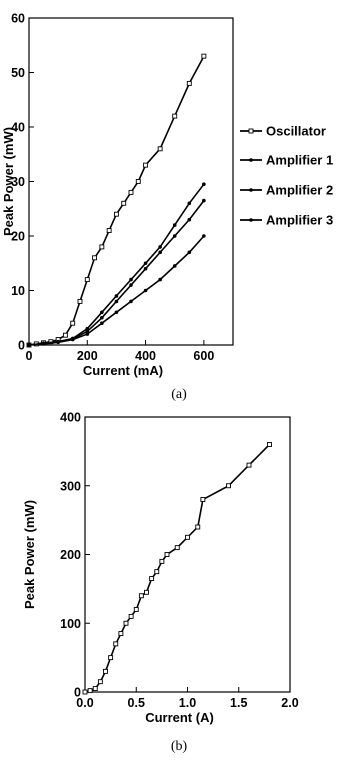 The width and height of the screenshot is (361, 761). I want to click on chart-b-x-tick-label: 0.5, so click(136, 703).